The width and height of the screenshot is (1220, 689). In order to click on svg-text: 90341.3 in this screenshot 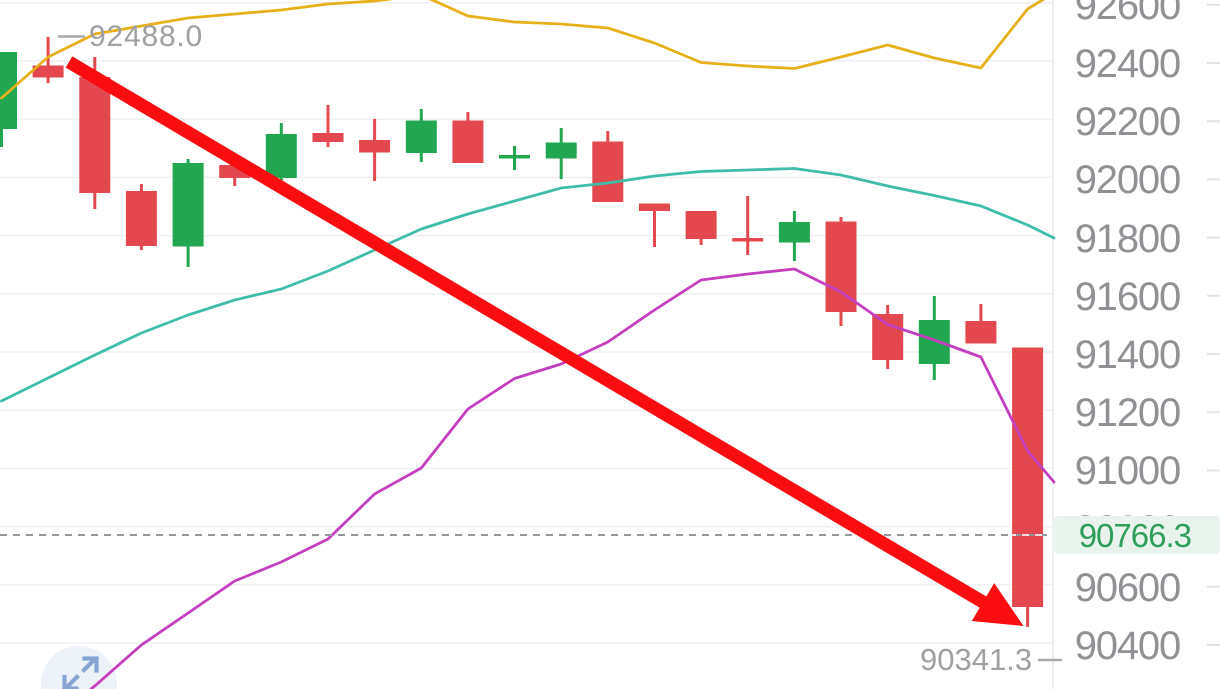, I will do `click(976, 659)`.